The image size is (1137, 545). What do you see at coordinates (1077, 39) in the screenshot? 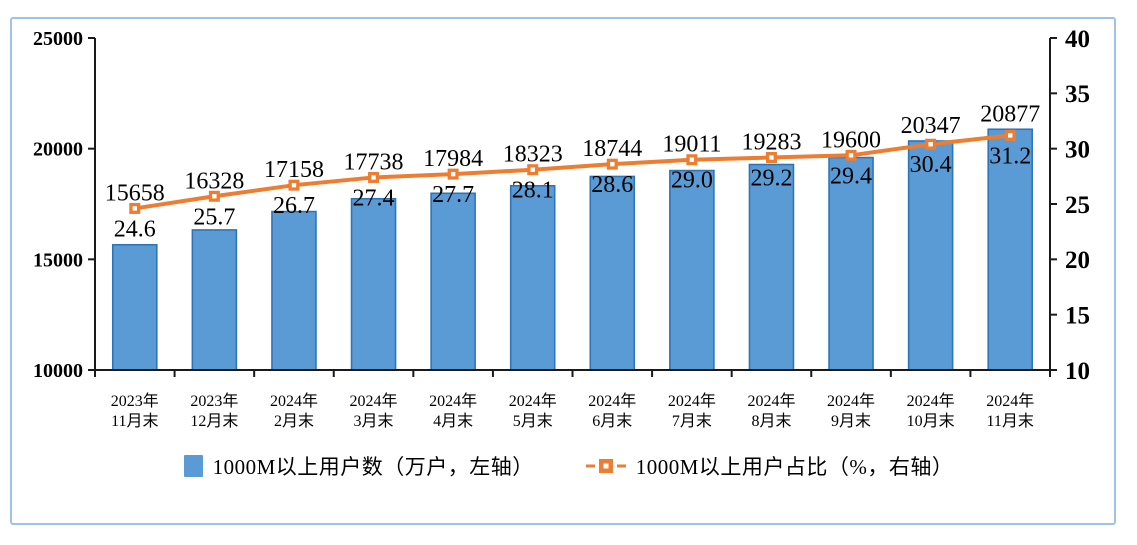
I see `right-axis-tick-label: 40` at bounding box center [1077, 39].